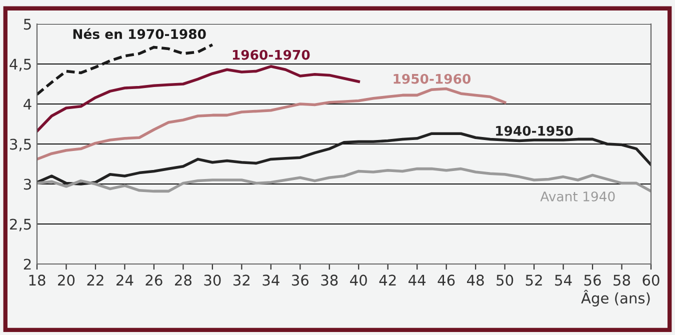 The height and width of the screenshot is (335, 675). Describe the element at coordinates (622, 280) in the screenshot. I see `x-tick-label: 58` at that location.